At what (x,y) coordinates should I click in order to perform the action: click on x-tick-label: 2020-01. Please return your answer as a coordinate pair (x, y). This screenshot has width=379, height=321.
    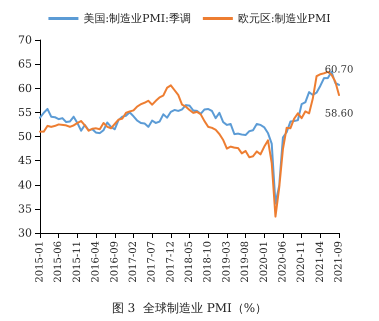
    Looking at the image, I should click on (264, 262).